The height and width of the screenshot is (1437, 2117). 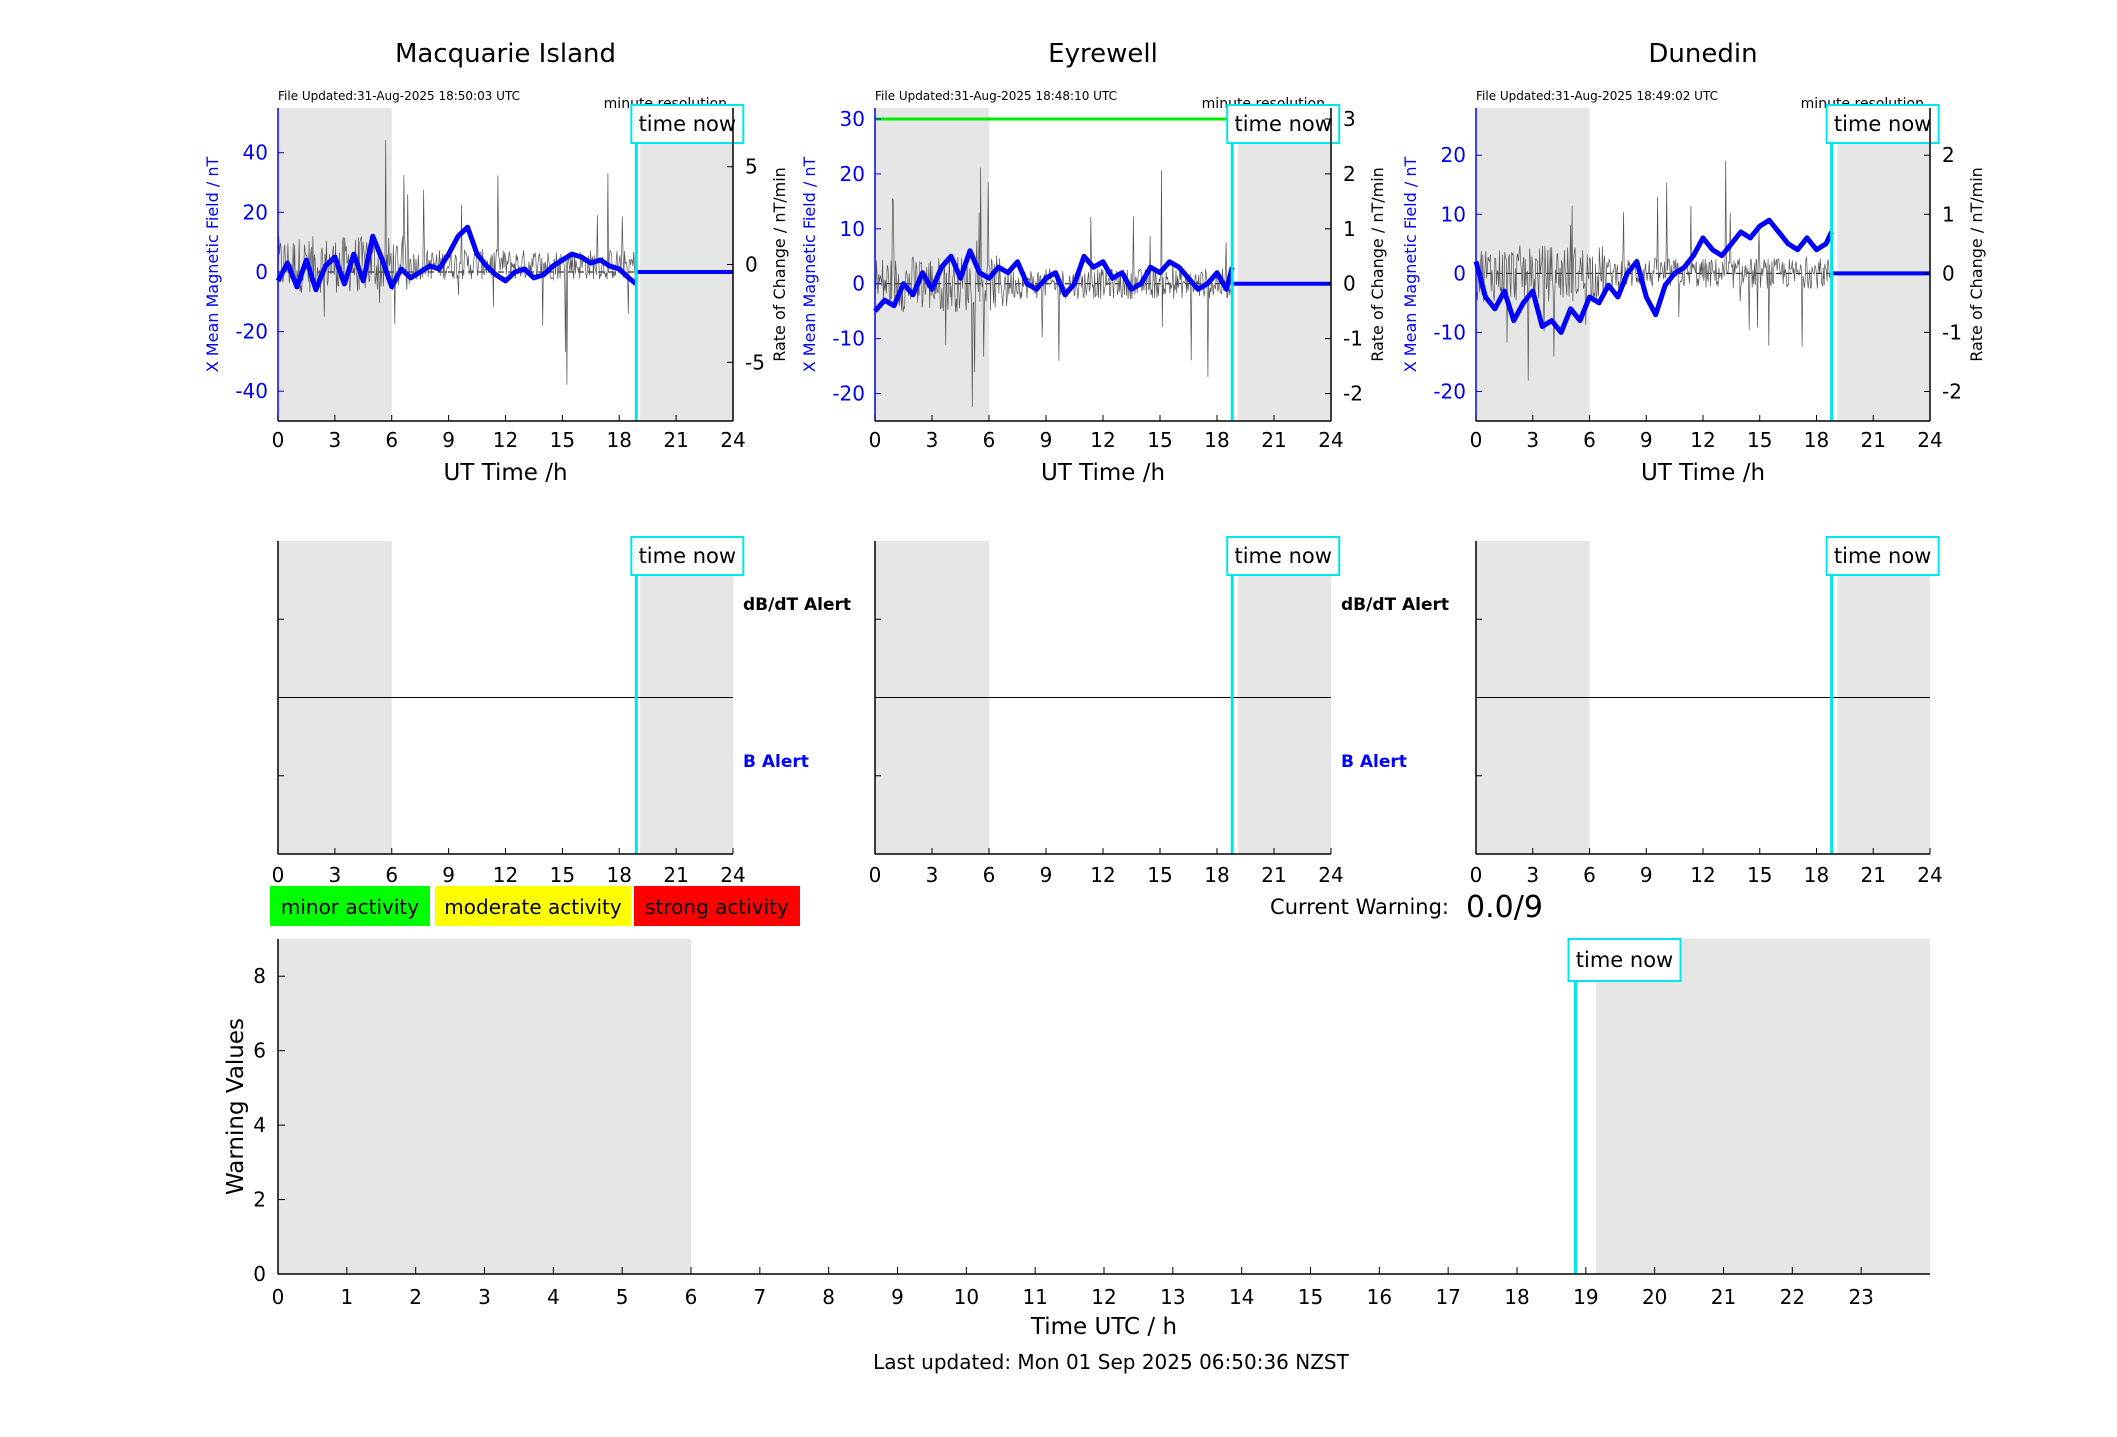 I want to click on left-tick-label: 30, so click(x=852, y=119).